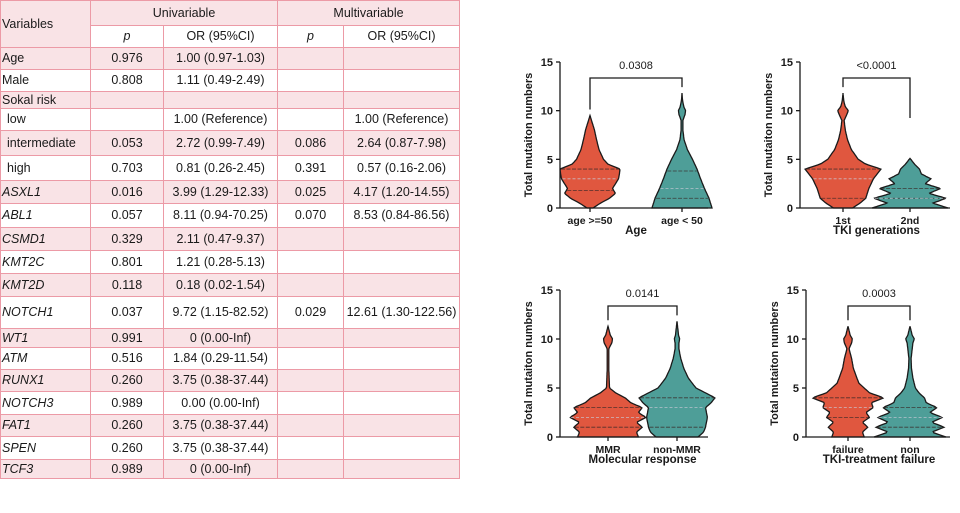 The image size is (960, 513). I want to click on x-tick-label: non-MMR, so click(677, 450).